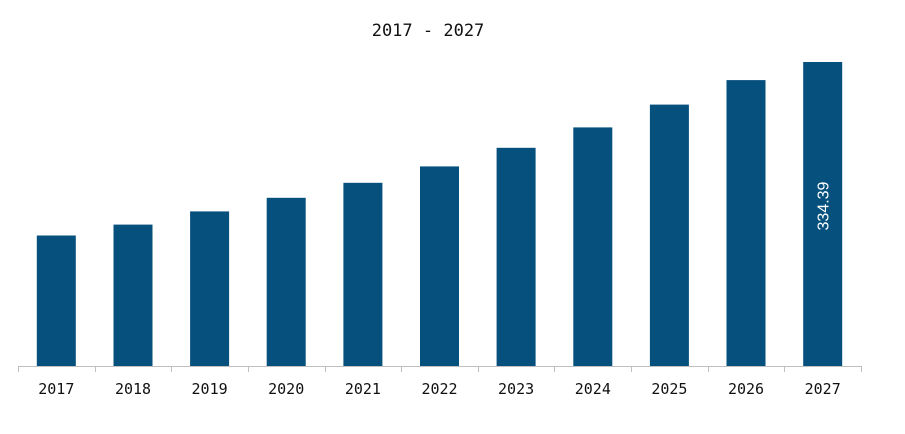 This screenshot has width=905, height=434. Describe the element at coordinates (286, 281) in the screenshot. I see `bar-2020` at that location.